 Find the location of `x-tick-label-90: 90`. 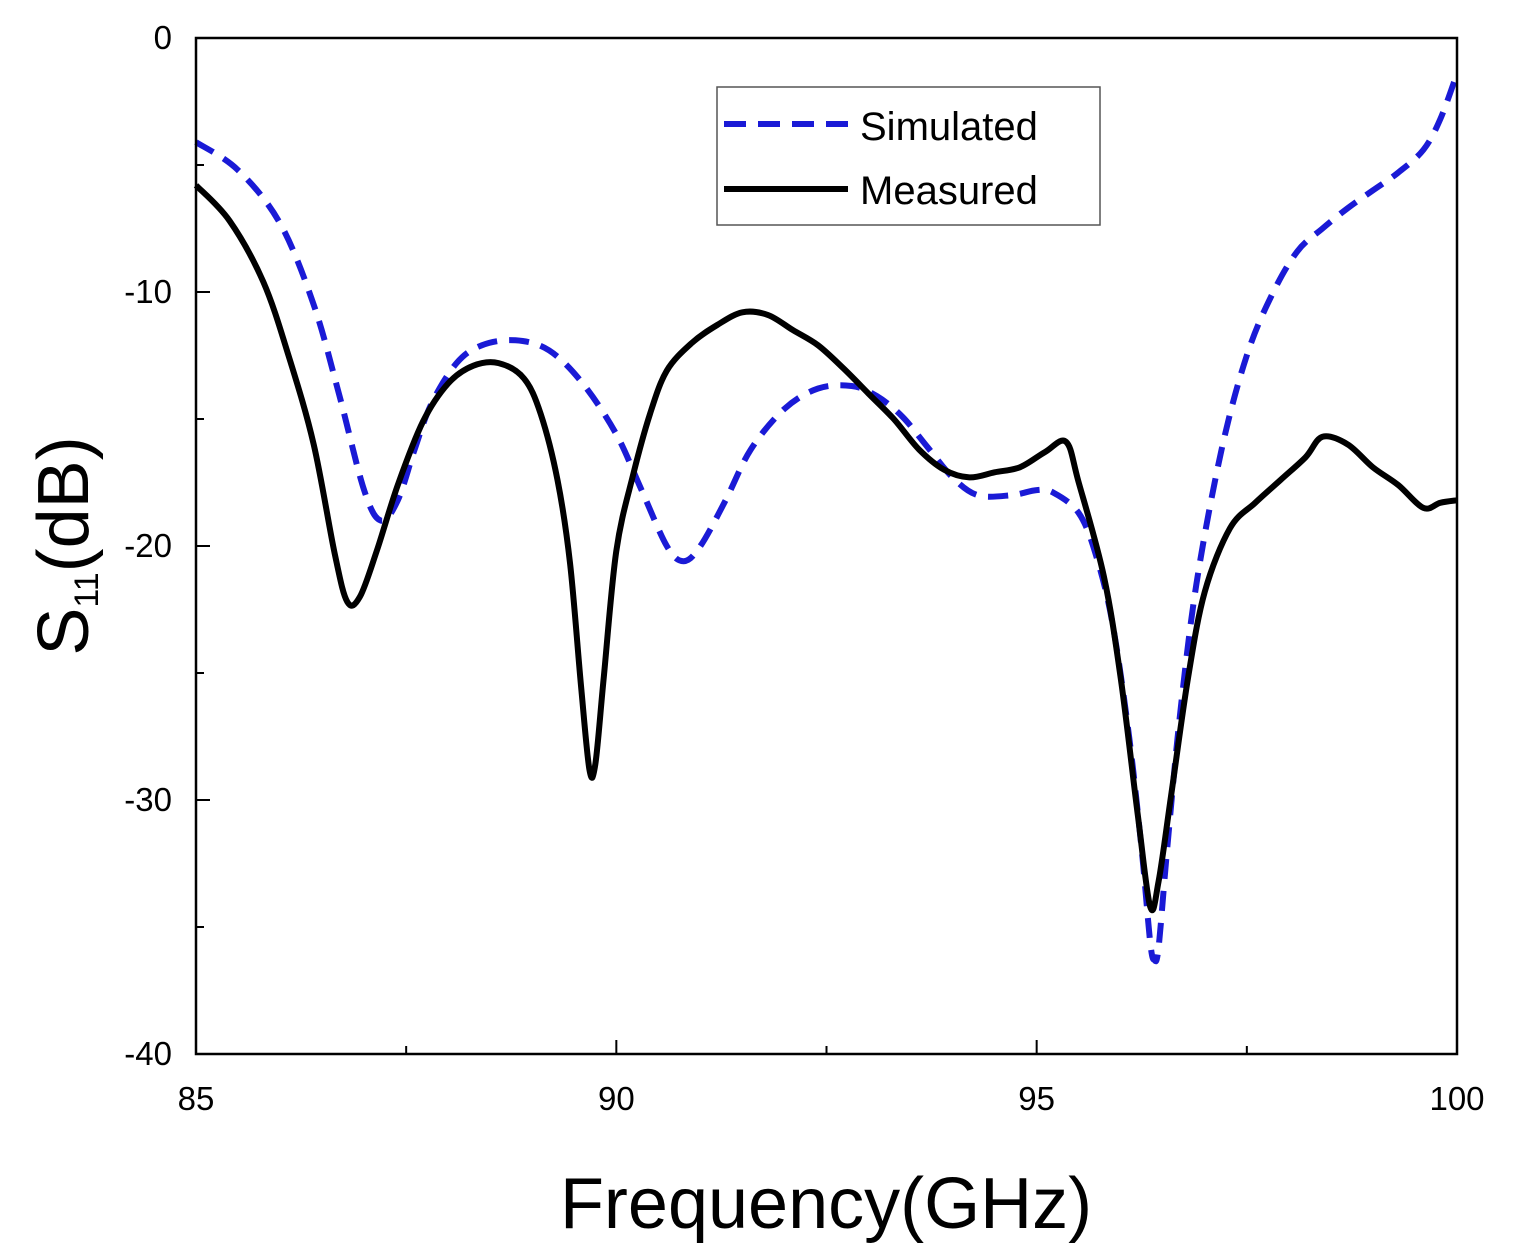

x-tick-label-90: 90 is located at coordinates (616, 1098).